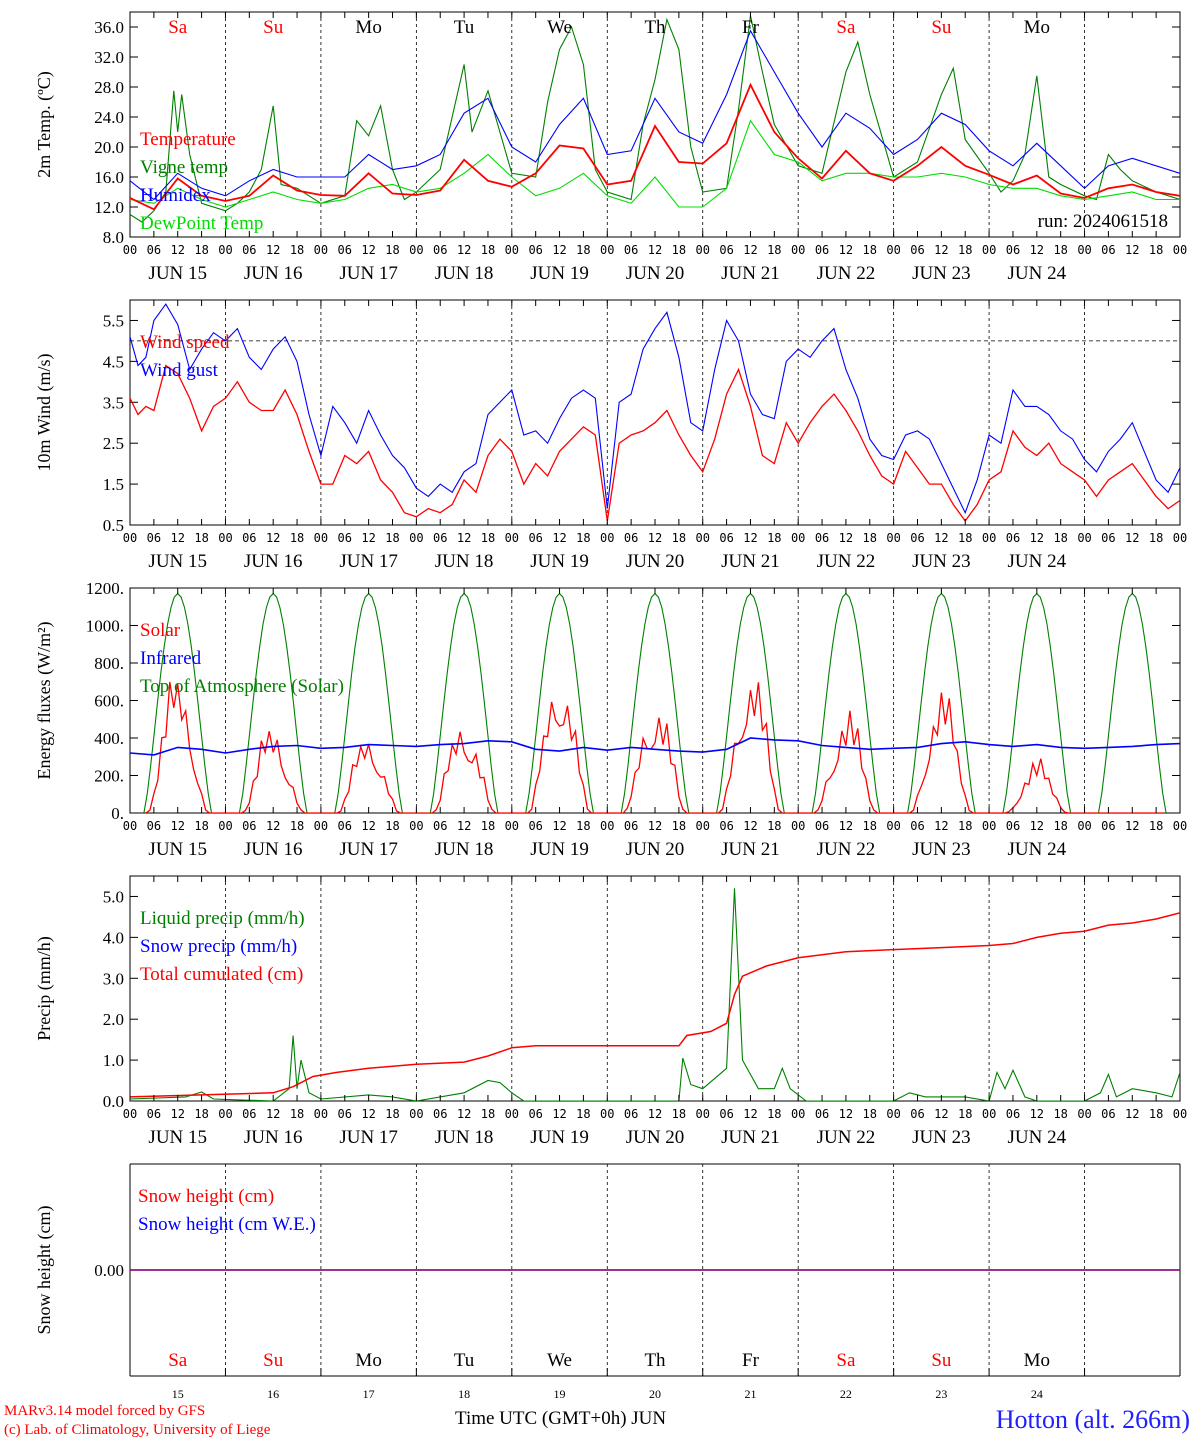 This screenshot has height=1440, width=1194. Describe the element at coordinates (750, 273) in the screenshot. I see `x-date-label: JUN 21` at that location.